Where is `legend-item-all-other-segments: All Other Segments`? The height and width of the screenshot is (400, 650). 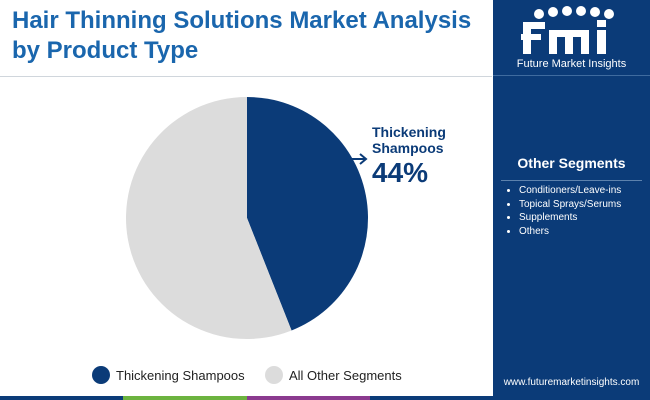
legend-item-all-other-segments: All Other Segments is located at coordinates (333, 375).